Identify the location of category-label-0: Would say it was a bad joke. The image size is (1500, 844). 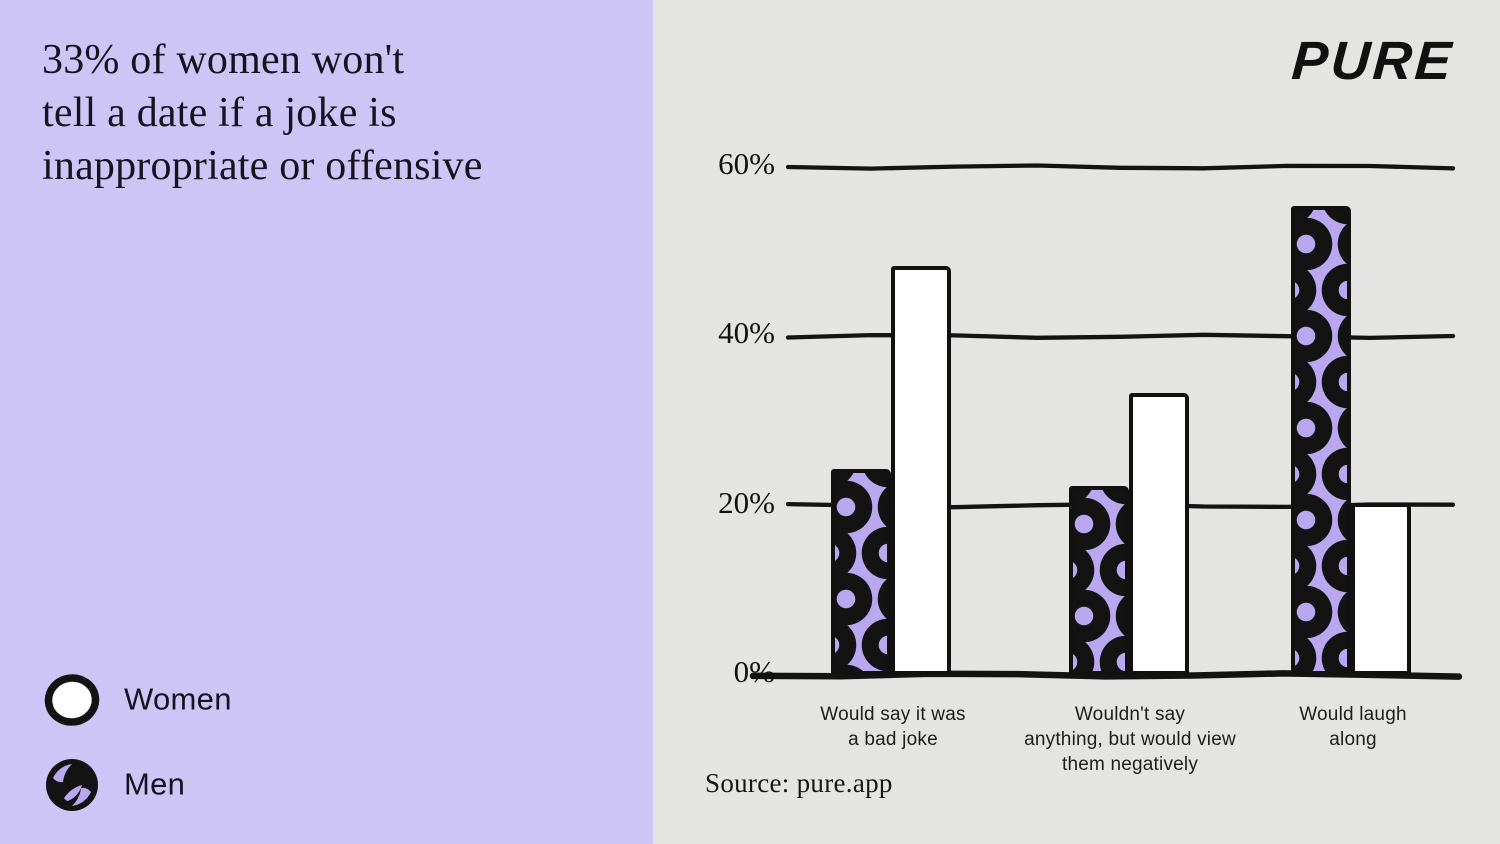
(893, 727).